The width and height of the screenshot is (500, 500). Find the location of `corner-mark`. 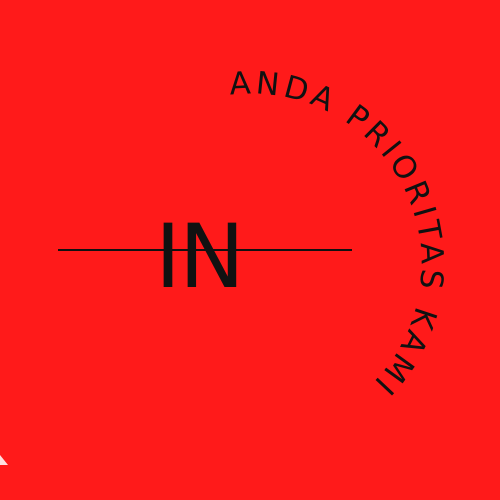

corner-mark is located at coordinates (4, 460).